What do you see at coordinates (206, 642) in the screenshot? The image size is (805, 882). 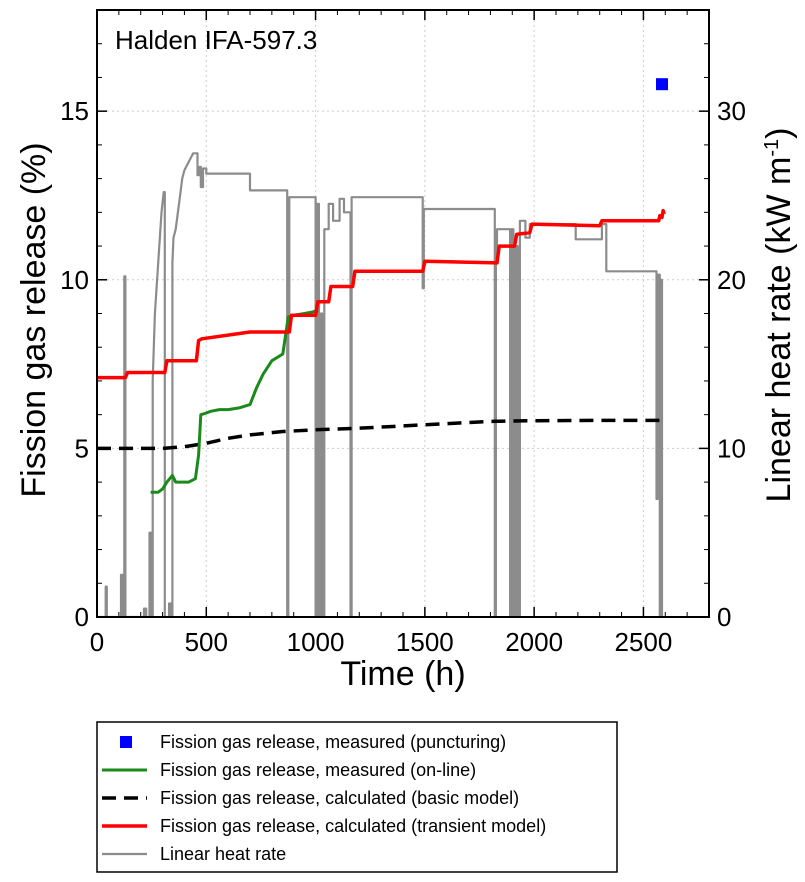 I see `x-tick-label: 500` at bounding box center [206, 642].